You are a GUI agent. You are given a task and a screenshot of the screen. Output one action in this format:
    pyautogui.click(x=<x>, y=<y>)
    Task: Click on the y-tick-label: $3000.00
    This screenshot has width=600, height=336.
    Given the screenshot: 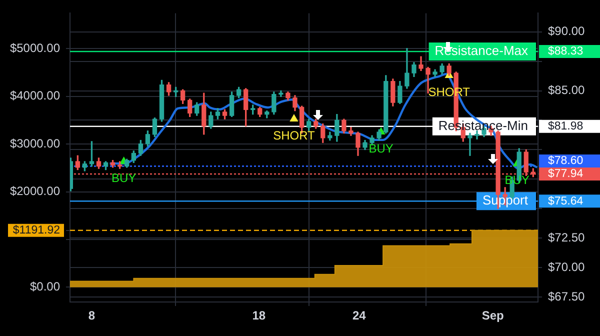 What is the action you would take?
    pyautogui.click(x=35, y=143)
    